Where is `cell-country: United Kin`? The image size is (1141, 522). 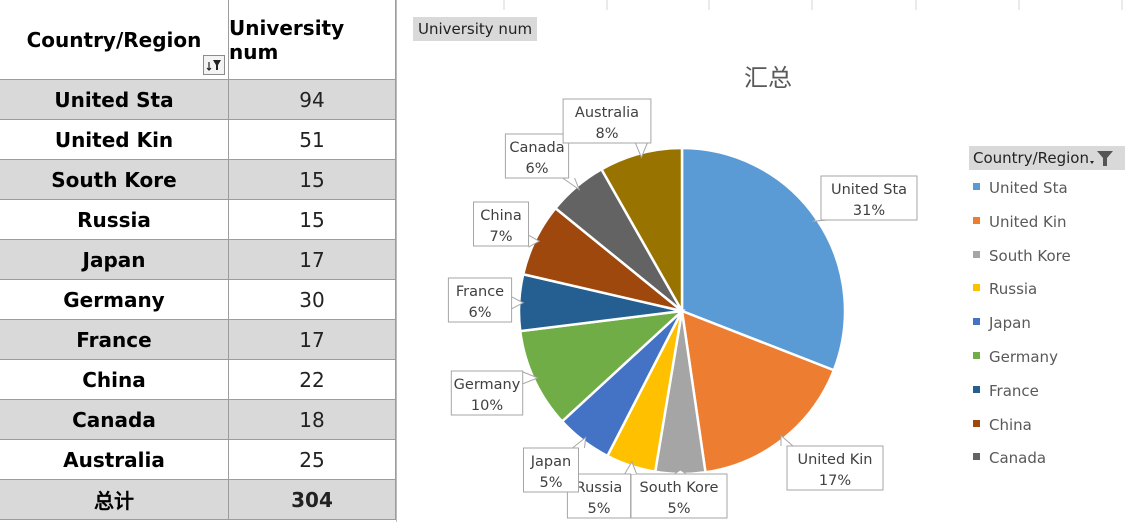 cell-country: United Kin is located at coordinates (114, 140).